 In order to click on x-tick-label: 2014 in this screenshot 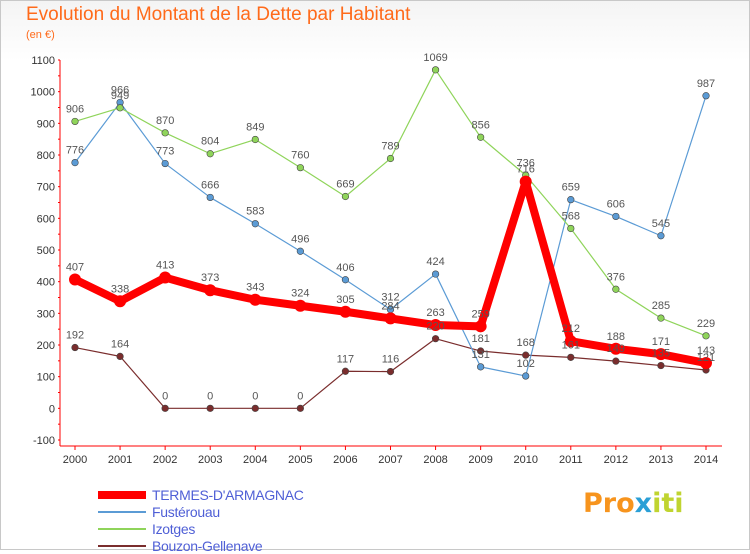, I will do `click(706, 460)`.